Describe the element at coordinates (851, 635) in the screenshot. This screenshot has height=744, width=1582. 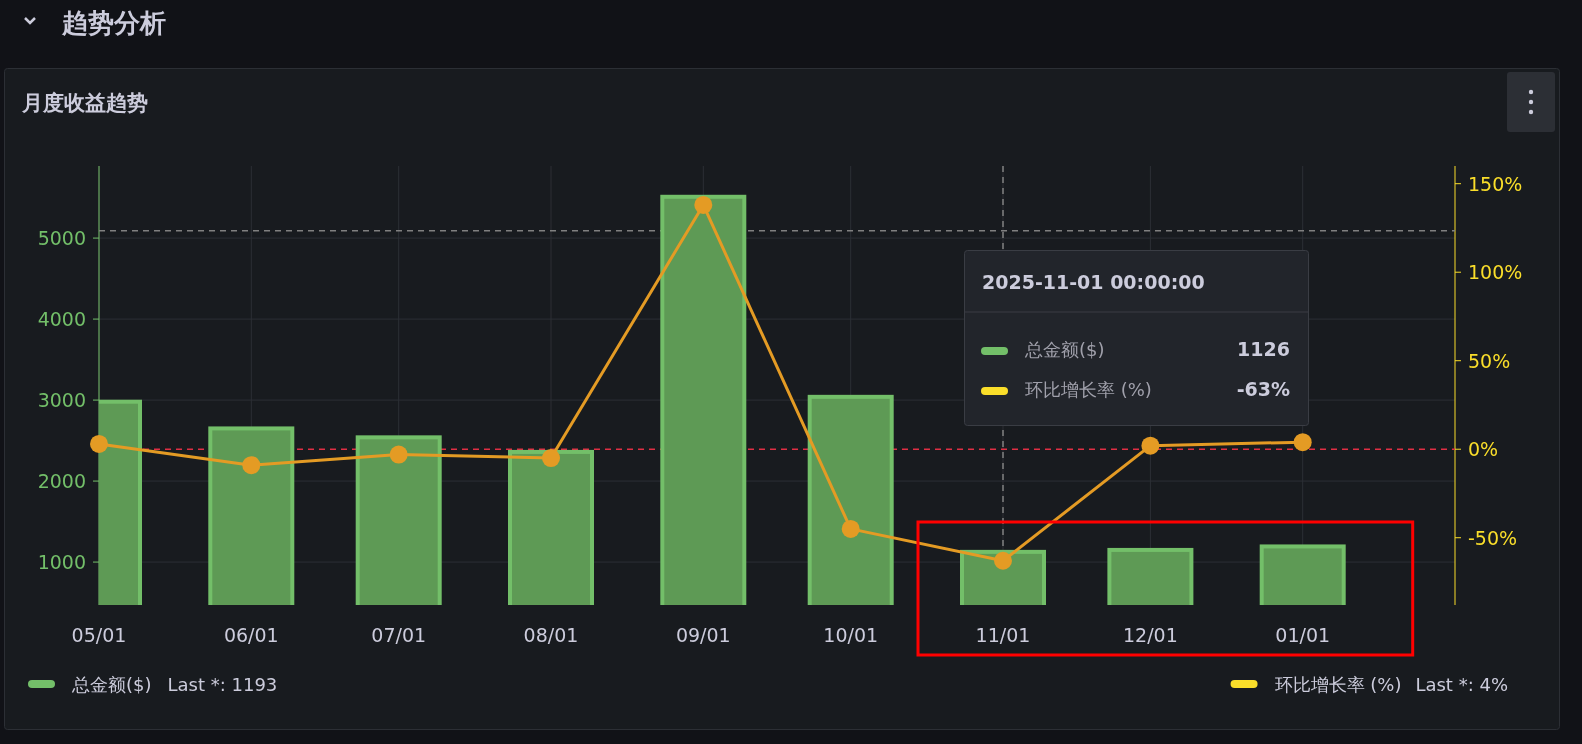
I see `x-tick-label: 10/01` at that location.